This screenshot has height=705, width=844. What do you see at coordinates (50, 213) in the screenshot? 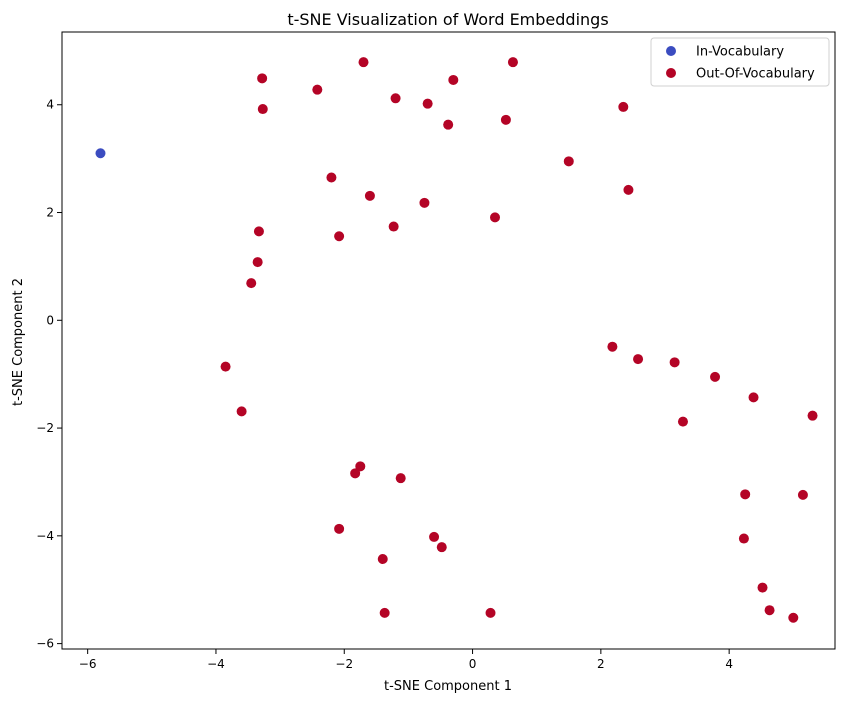
I see `y-tick-label: 2` at bounding box center [50, 213].